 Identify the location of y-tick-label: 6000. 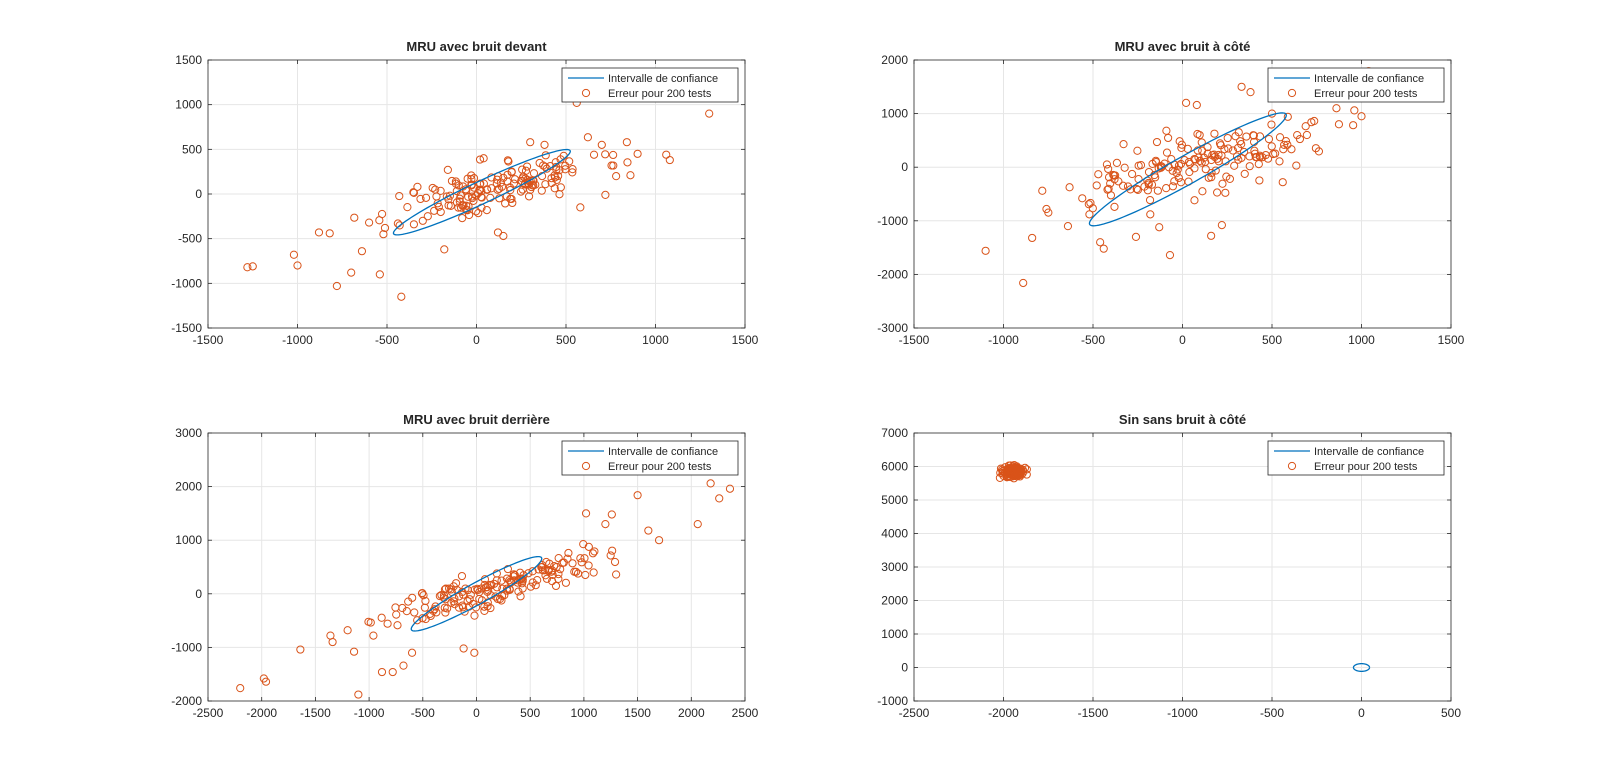
(894, 467).